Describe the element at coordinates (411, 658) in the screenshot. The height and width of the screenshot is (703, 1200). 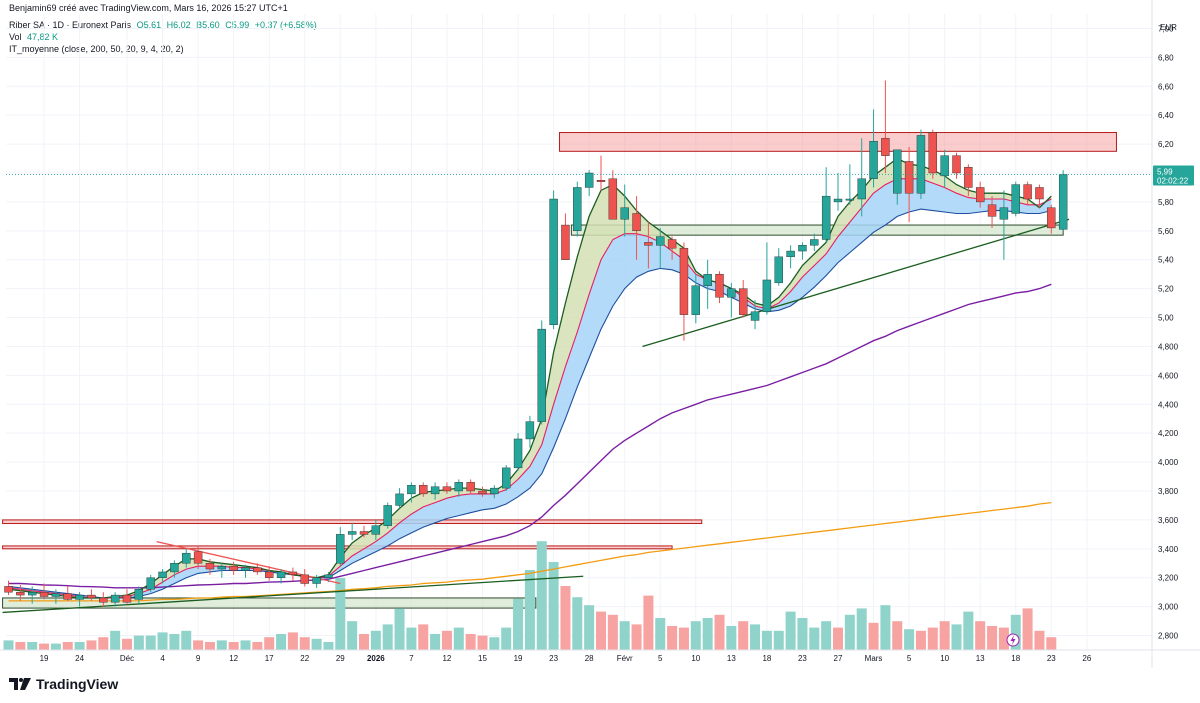
I see `x-tick-label: 7` at that location.